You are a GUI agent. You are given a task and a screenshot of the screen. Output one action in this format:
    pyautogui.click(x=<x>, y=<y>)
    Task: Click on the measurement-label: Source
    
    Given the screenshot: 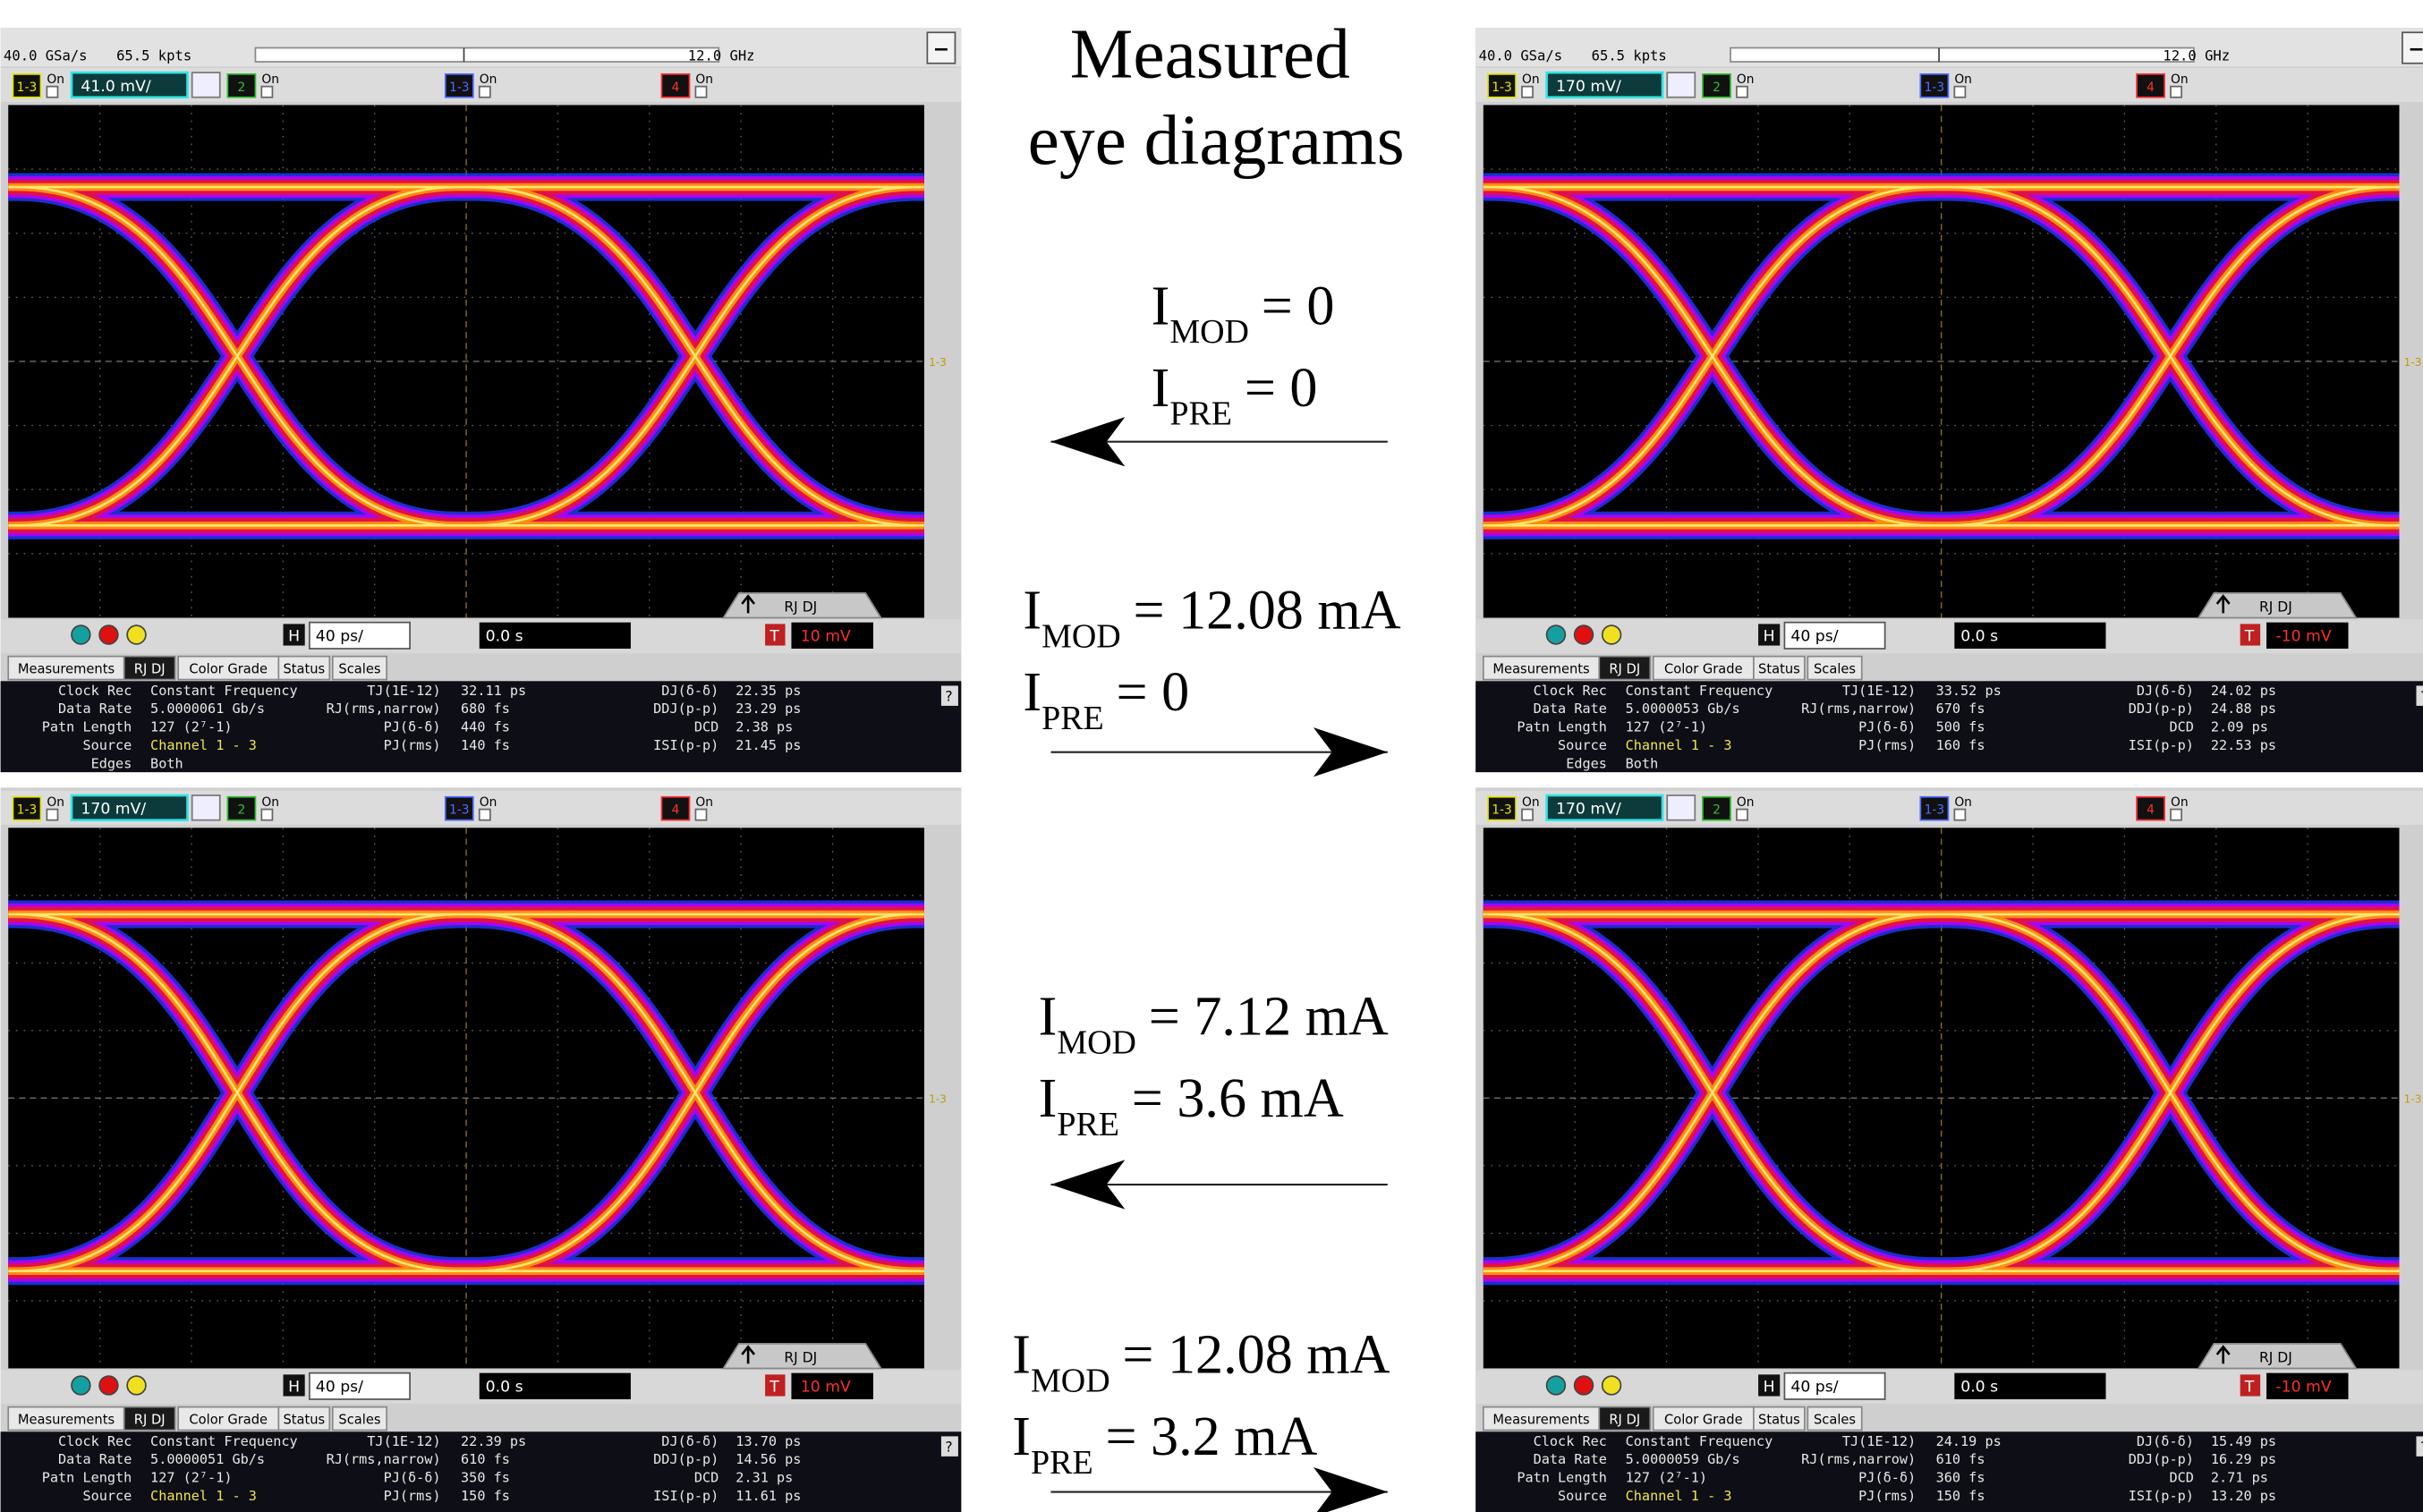 What is the action you would take?
    pyautogui.click(x=1583, y=1496)
    